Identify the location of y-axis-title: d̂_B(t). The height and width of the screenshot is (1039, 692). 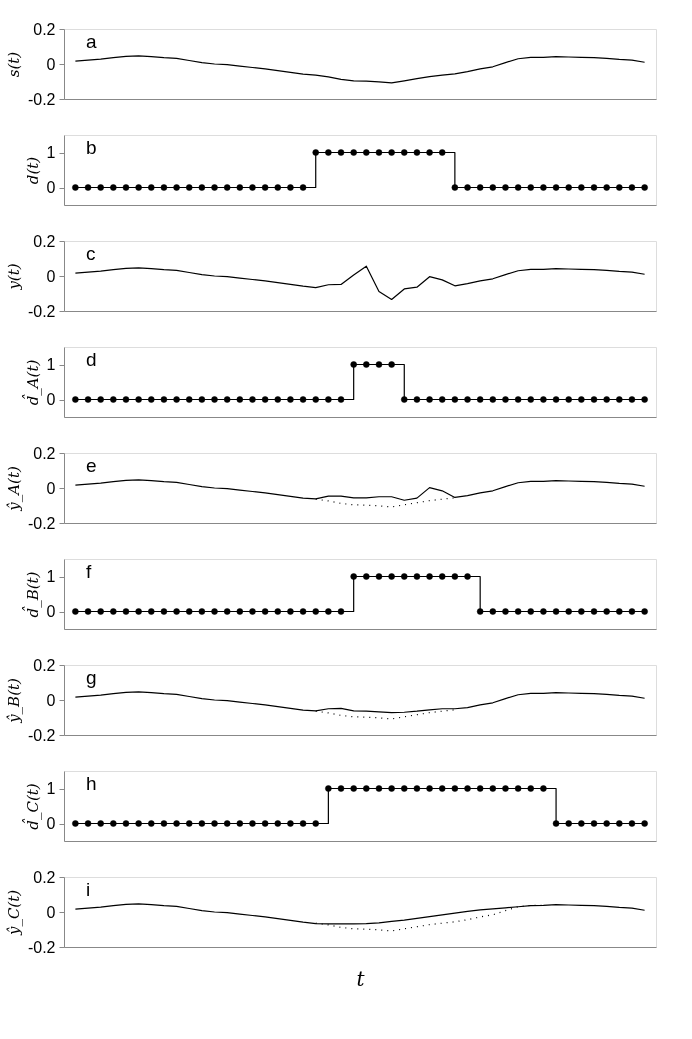
(32, 594).